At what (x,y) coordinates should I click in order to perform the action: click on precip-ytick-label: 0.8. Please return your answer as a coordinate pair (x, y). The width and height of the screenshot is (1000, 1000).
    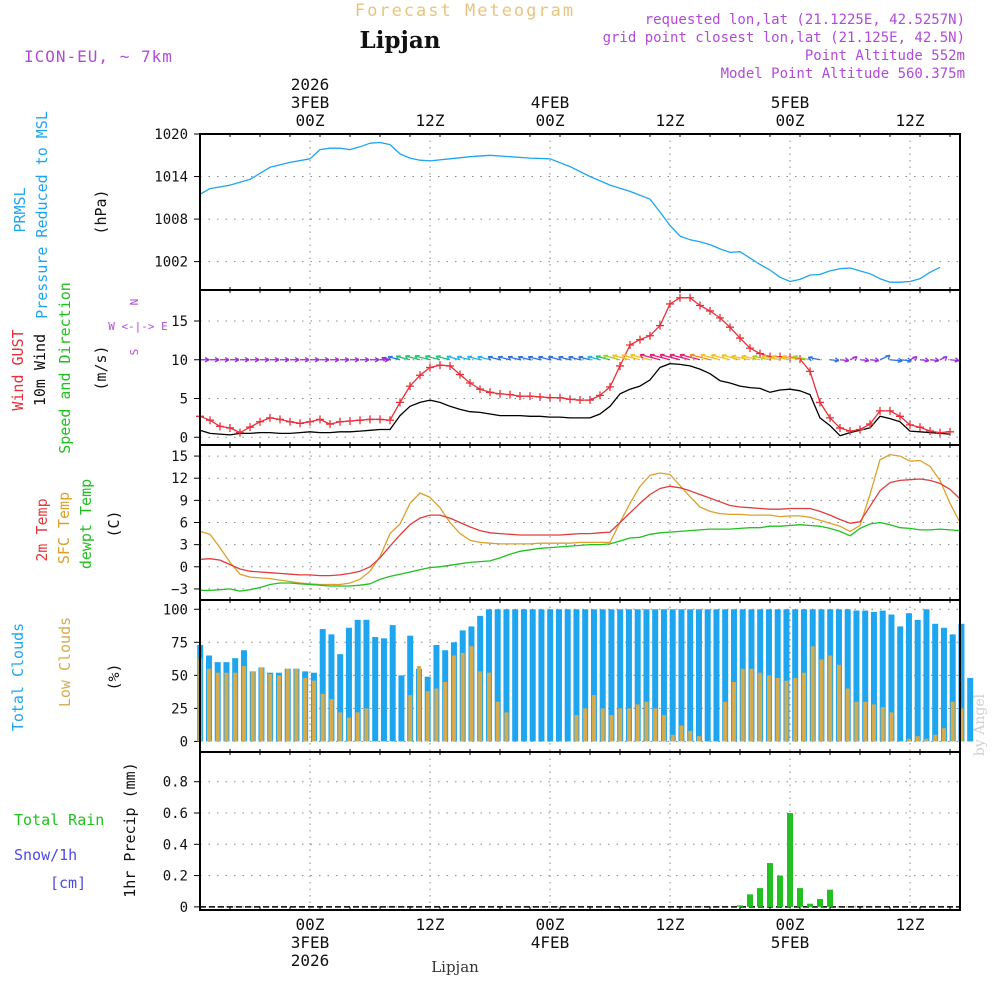
    Looking at the image, I should click on (175, 783).